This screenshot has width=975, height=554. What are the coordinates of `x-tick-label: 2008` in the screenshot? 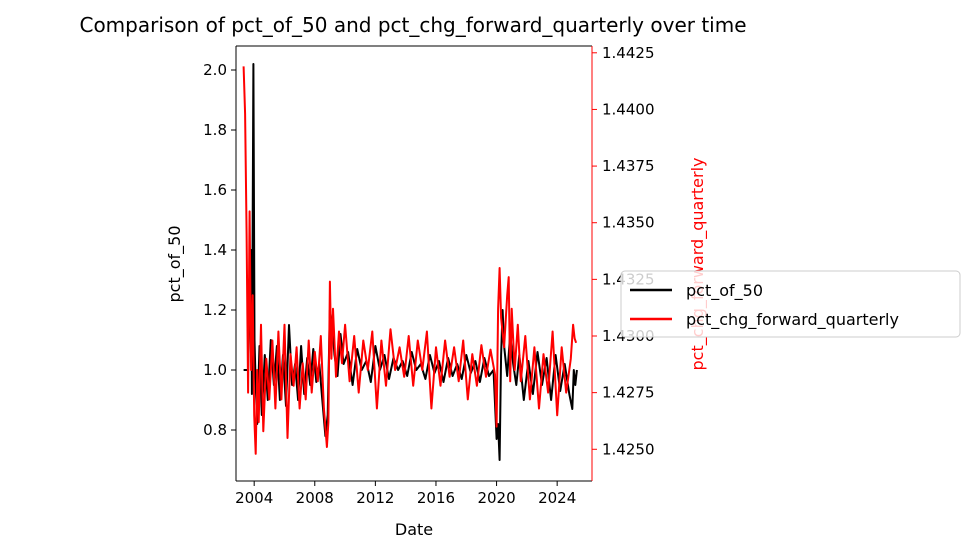 It's located at (315, 498).